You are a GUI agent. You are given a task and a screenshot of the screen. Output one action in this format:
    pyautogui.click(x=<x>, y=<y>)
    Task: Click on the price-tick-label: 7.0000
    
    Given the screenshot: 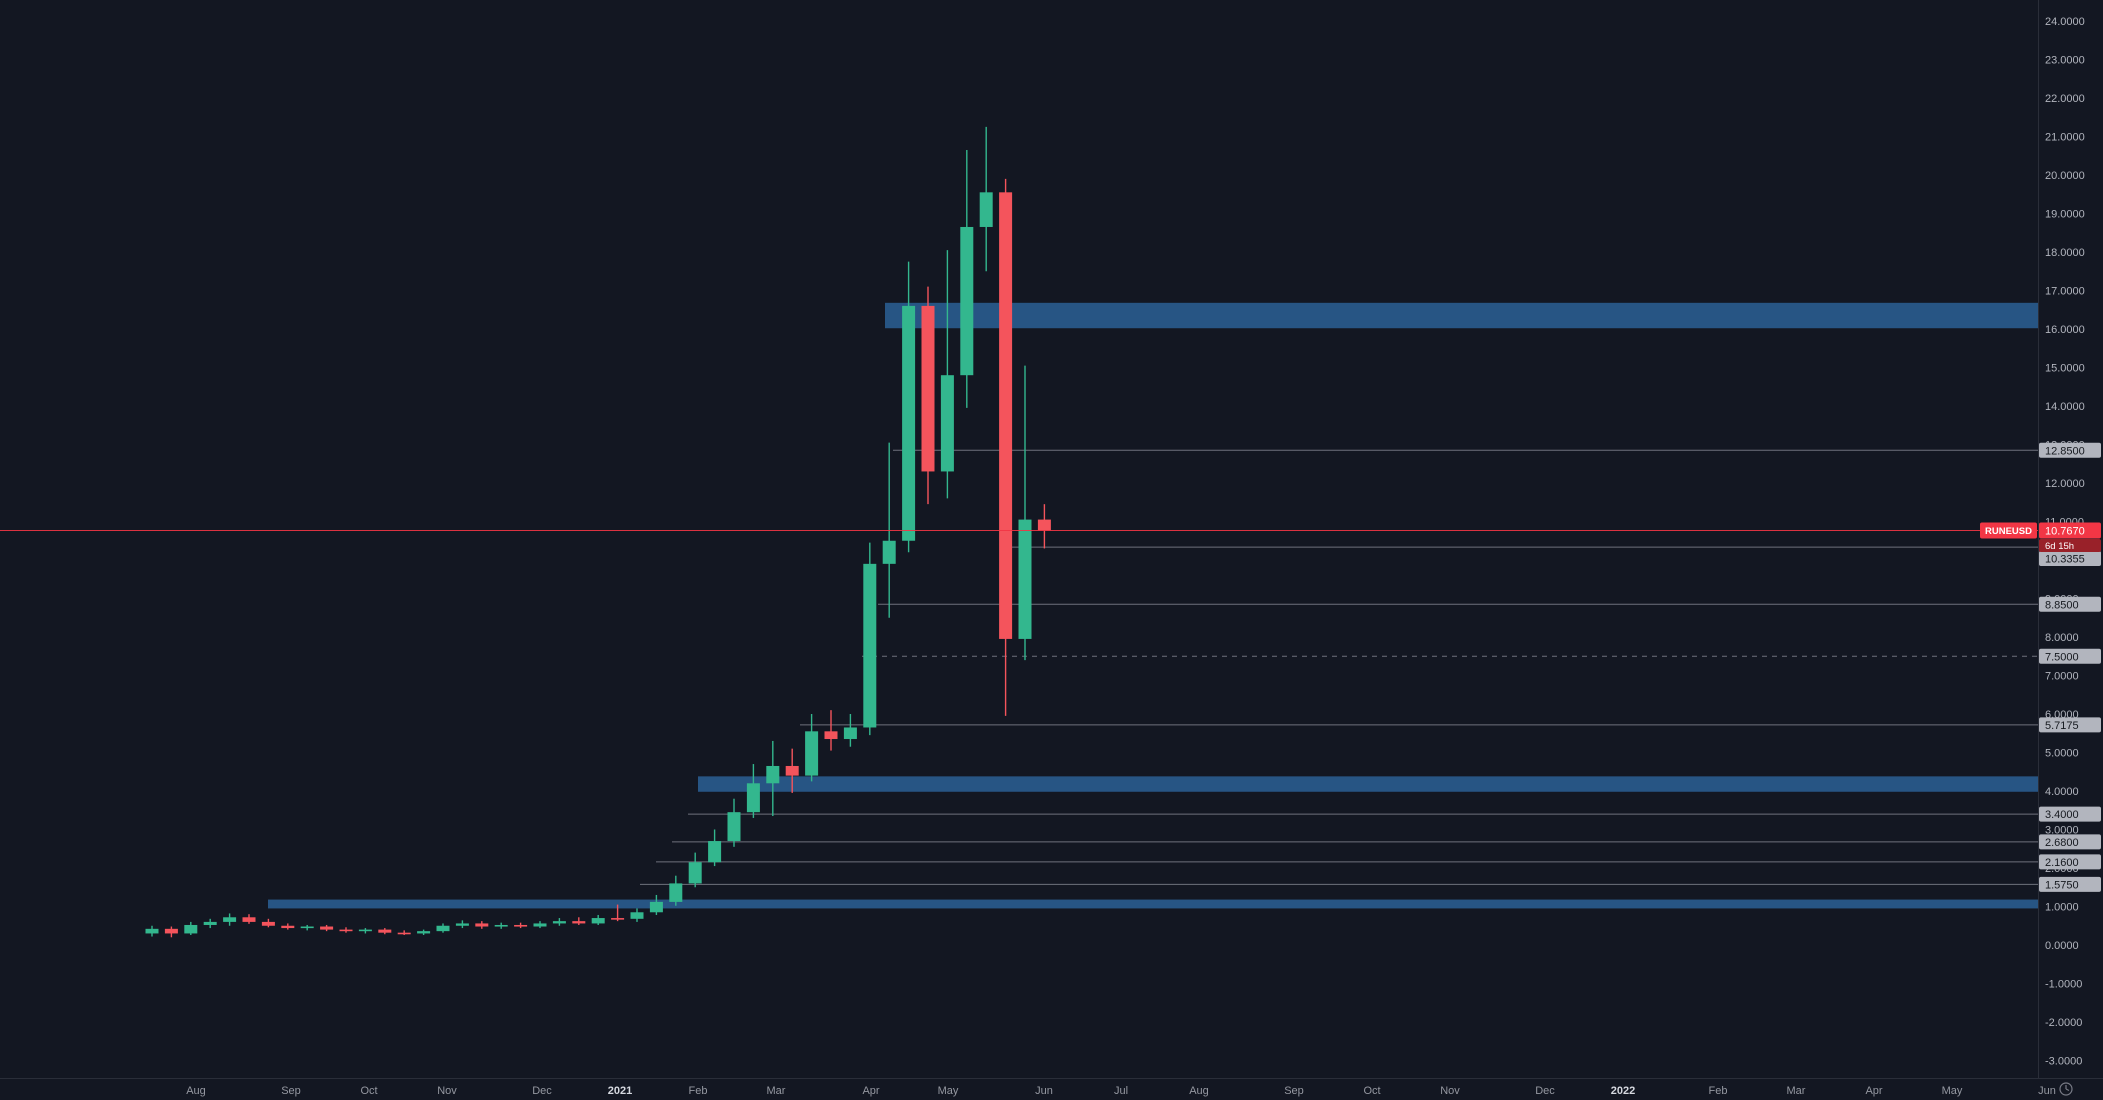 What is the action you would take?
    pyautogui.click(x=2062, y=677)
    